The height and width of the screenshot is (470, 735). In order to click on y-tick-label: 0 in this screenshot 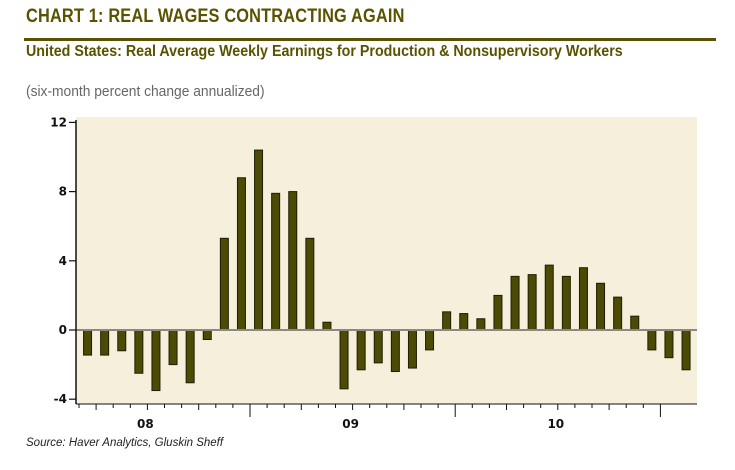, I will do `click(63, 330)`.